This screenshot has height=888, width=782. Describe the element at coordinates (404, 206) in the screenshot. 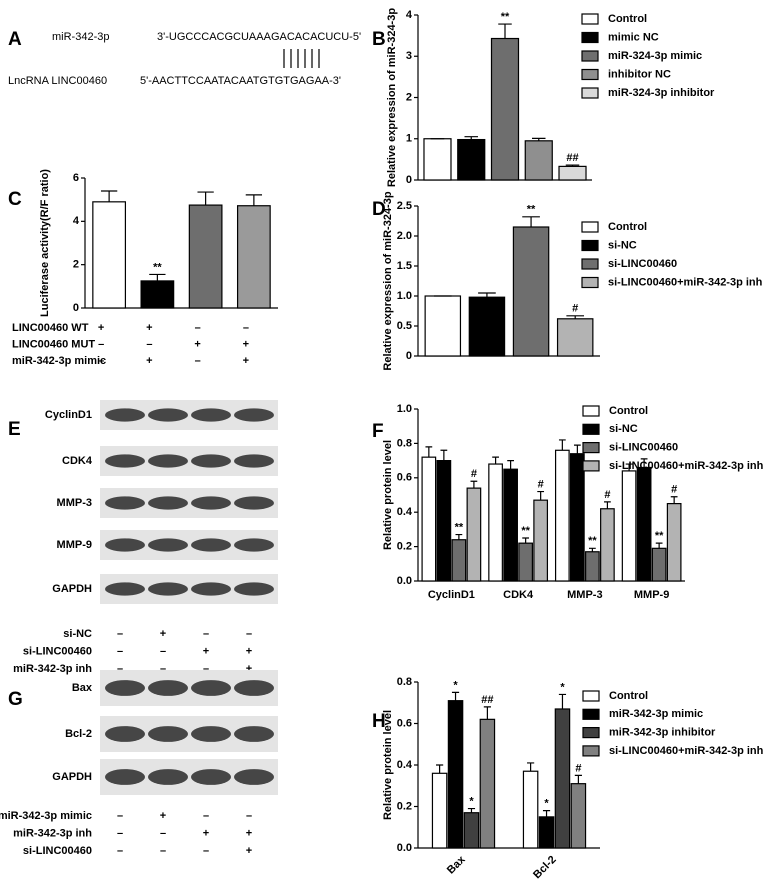

I see `y-tick-label: 2.5` at that location.